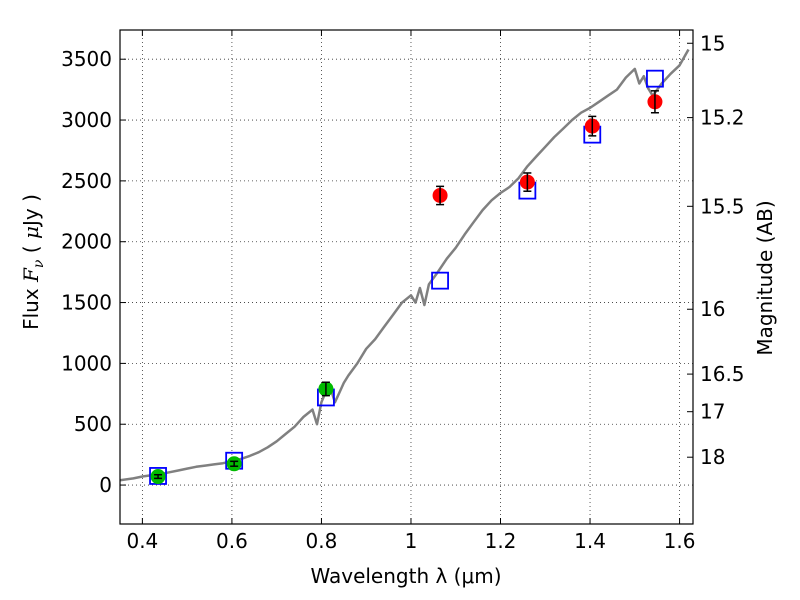 The height and width of the screenshot is (600, 800). What do you see at coordinates (765, 277) in the screenshot?
I see `right-axis-title: Magnitude (AB)` at bounding box center [765, 277].